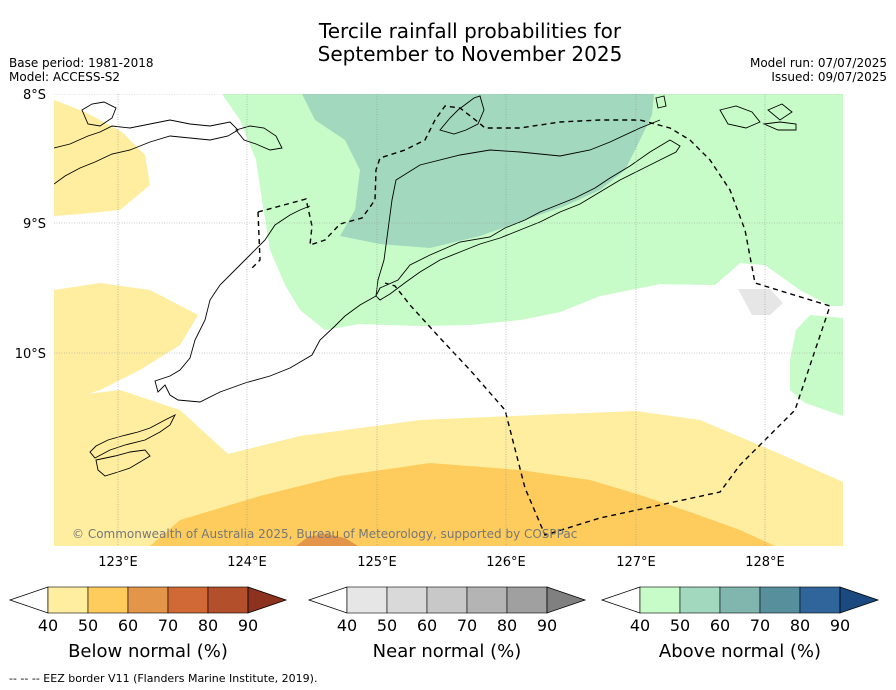 This screenshot has height=690, width=896. What do you see at coordinates (528, 220) in the screenshot?
I see `timor-island-coast` at bounding box center [528, 220].